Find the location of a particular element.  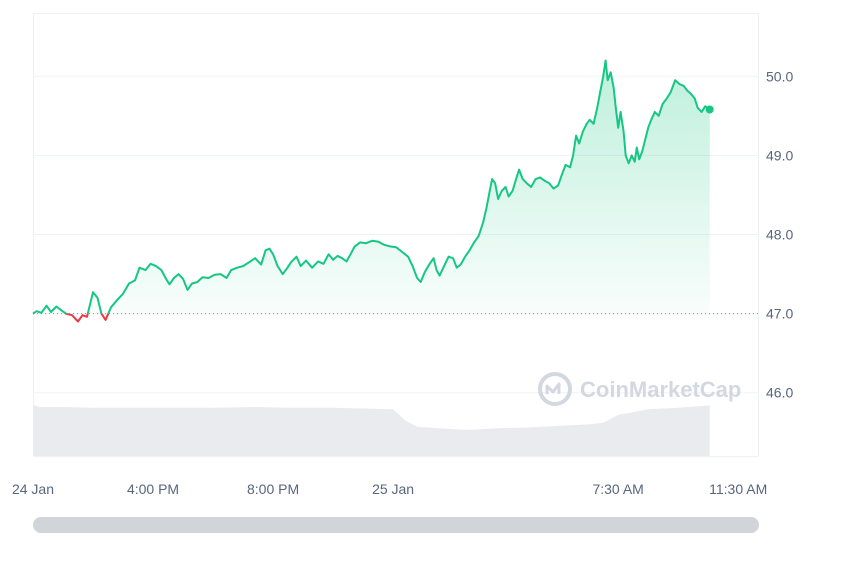

y-tick-label: 50.0 is located at coordinates (779, 76).